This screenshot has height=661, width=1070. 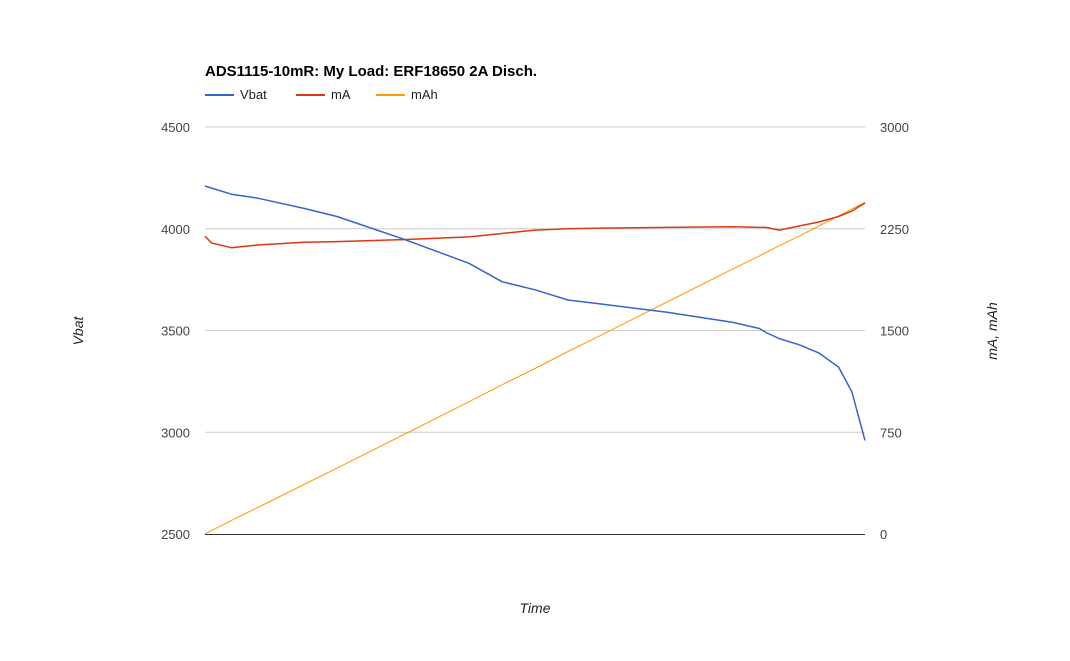 What do you see at coordinates (175, 127) in the screenshot?
I see `y-tick-label: 4500` at bounding box center [175, 127].